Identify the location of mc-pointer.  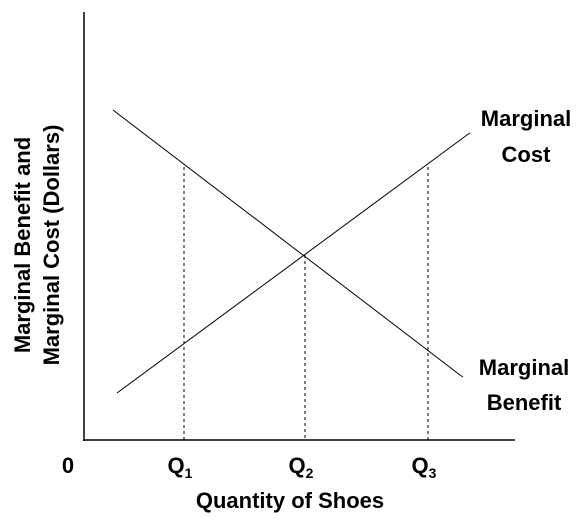
(468, 134).